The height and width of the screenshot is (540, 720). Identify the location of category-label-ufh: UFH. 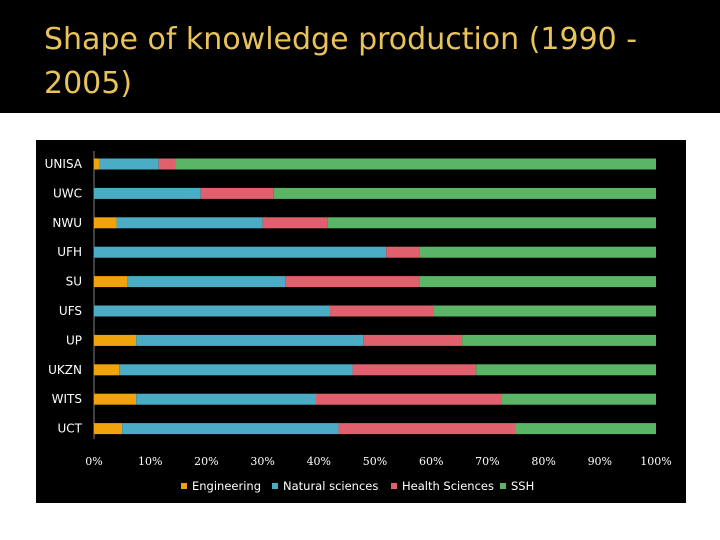
(69, 252).